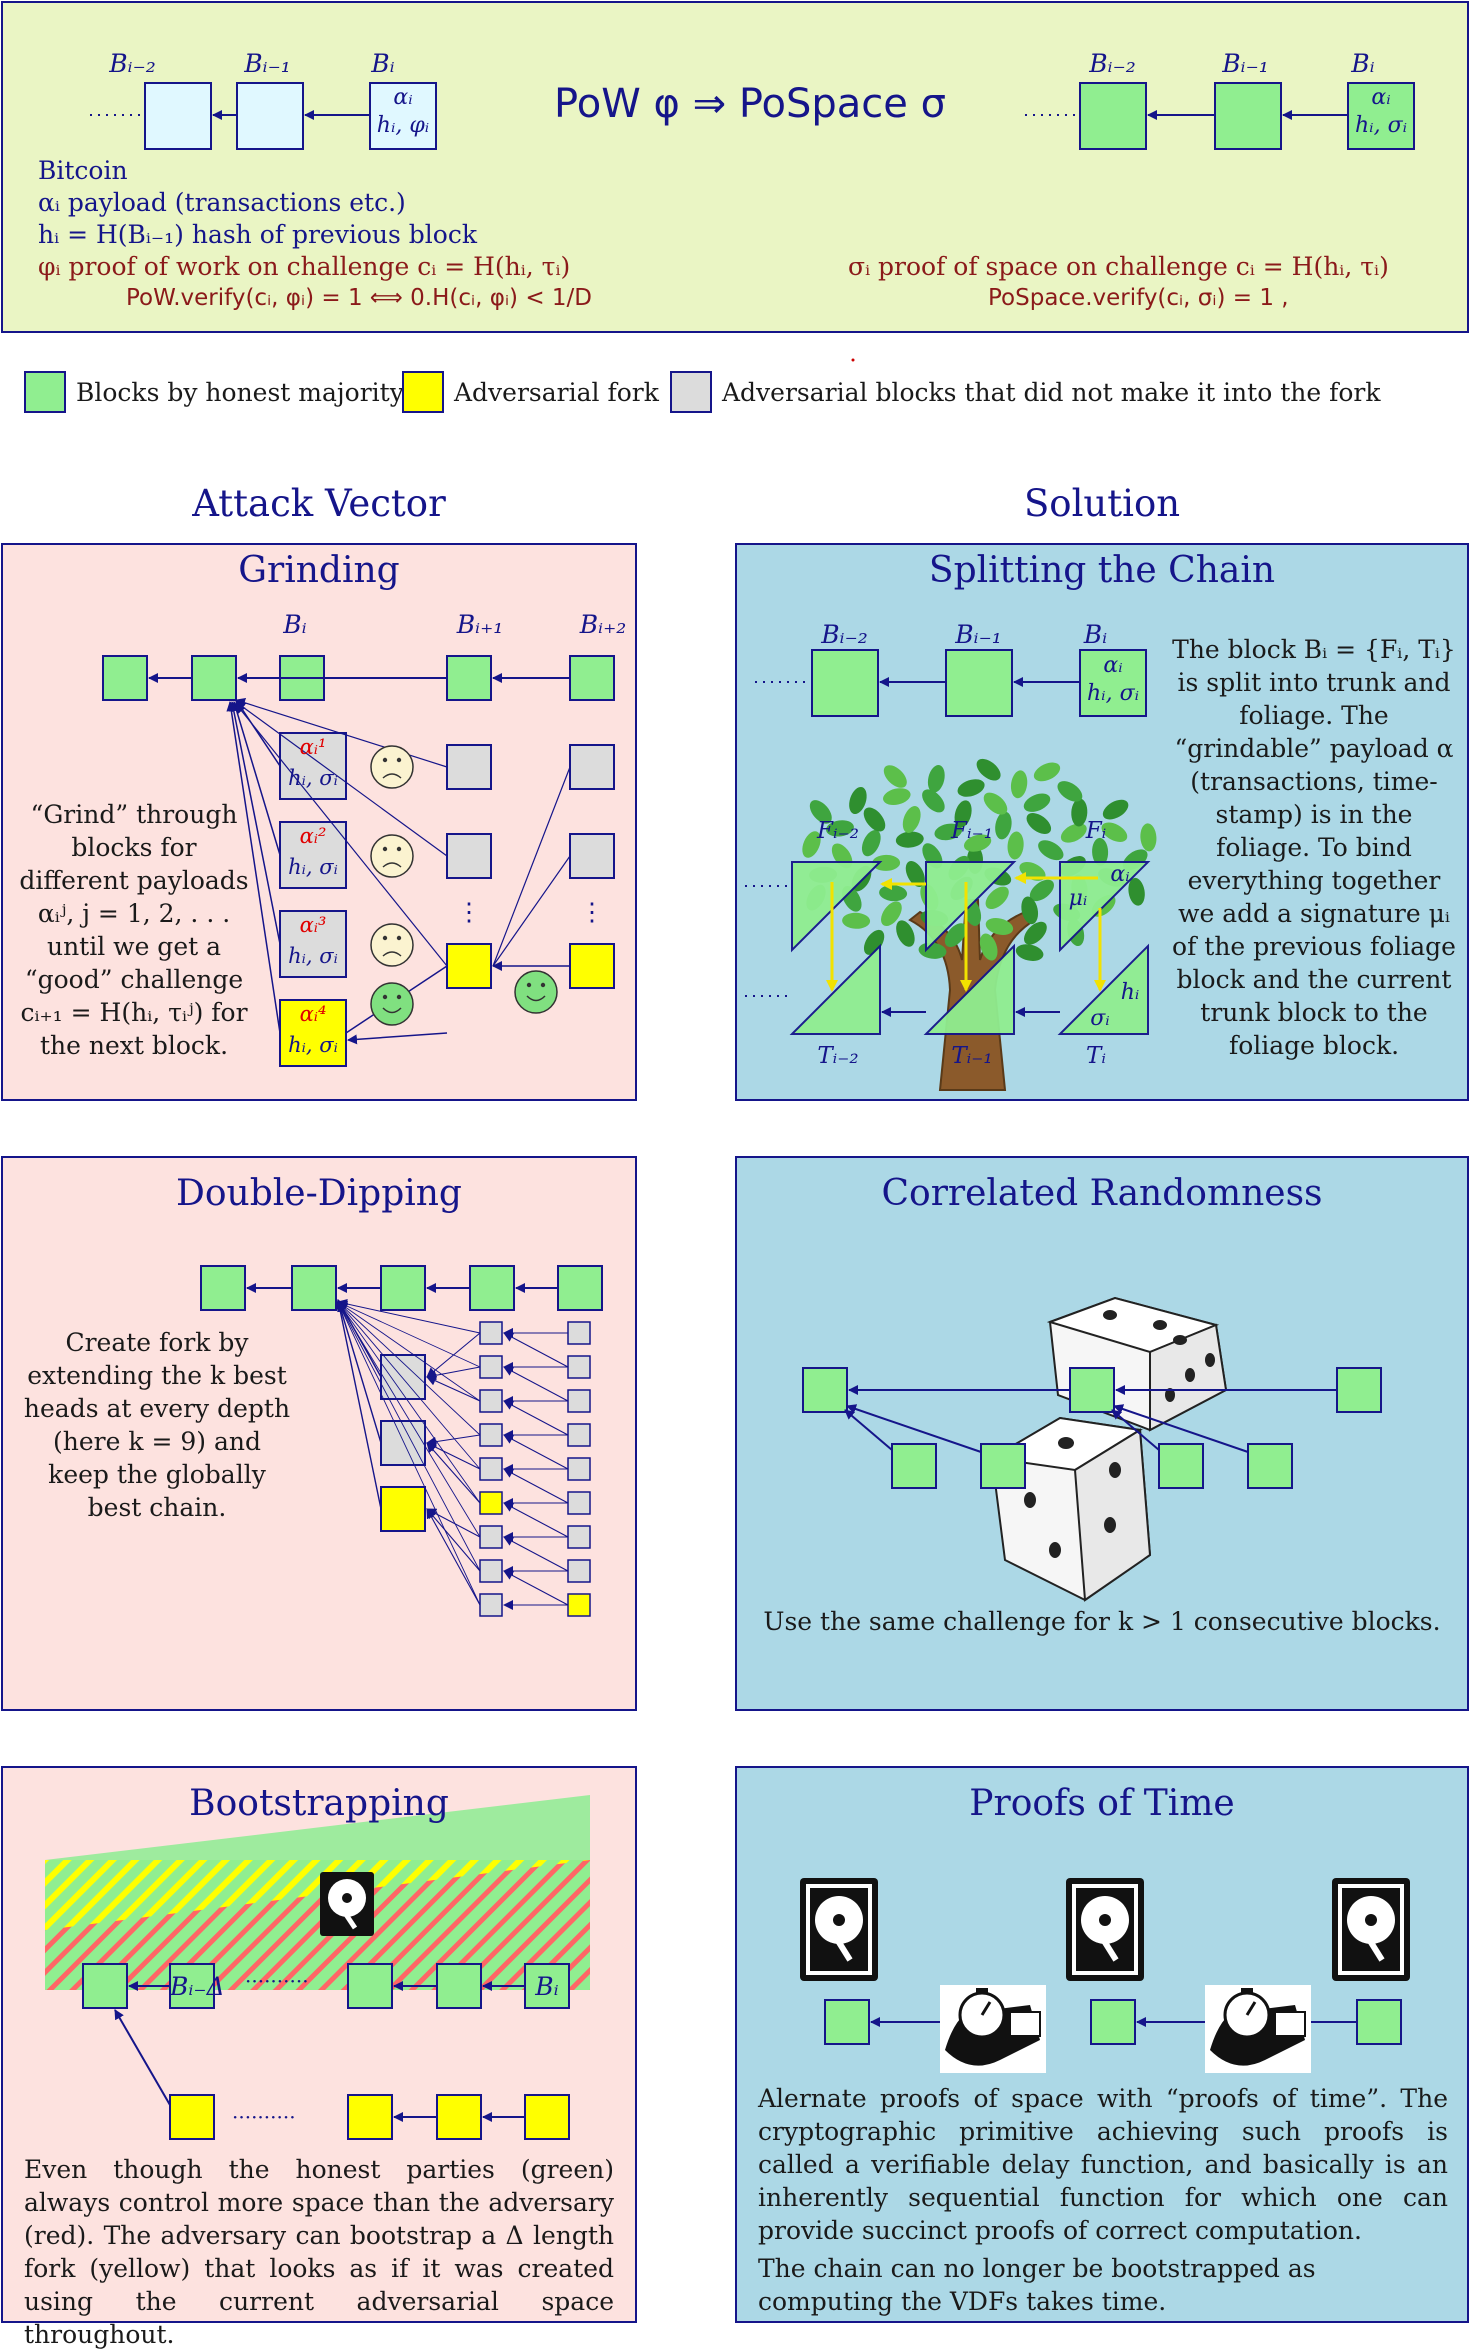  Describe the element at coordinates (317, 1967) in the screenshot. I see `bootstrapping-diagram` at that location.